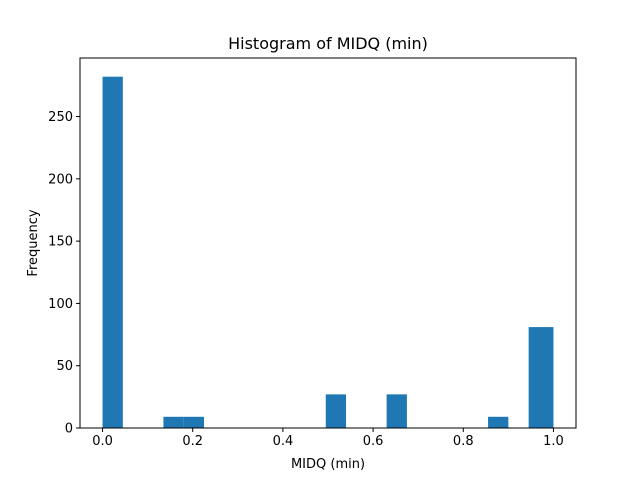 This screenshot has width=640, height=480. What do you see at coordinates (60, 117) in the screenshot?
I see `y-tick-label: 250` at bounding box center [60, 117].